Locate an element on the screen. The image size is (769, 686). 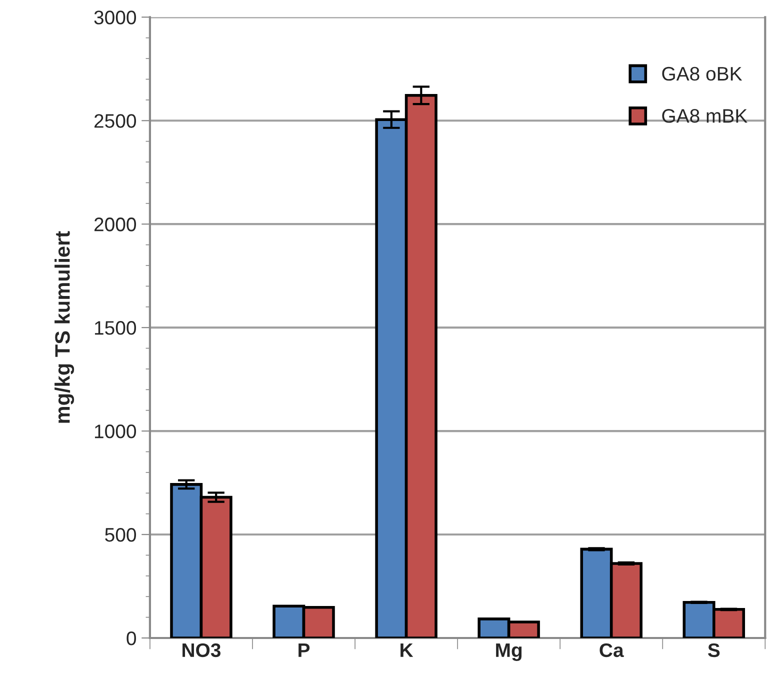
y-axis-title: mg/kg TS kumuliert is located at coordinates (64, 327).